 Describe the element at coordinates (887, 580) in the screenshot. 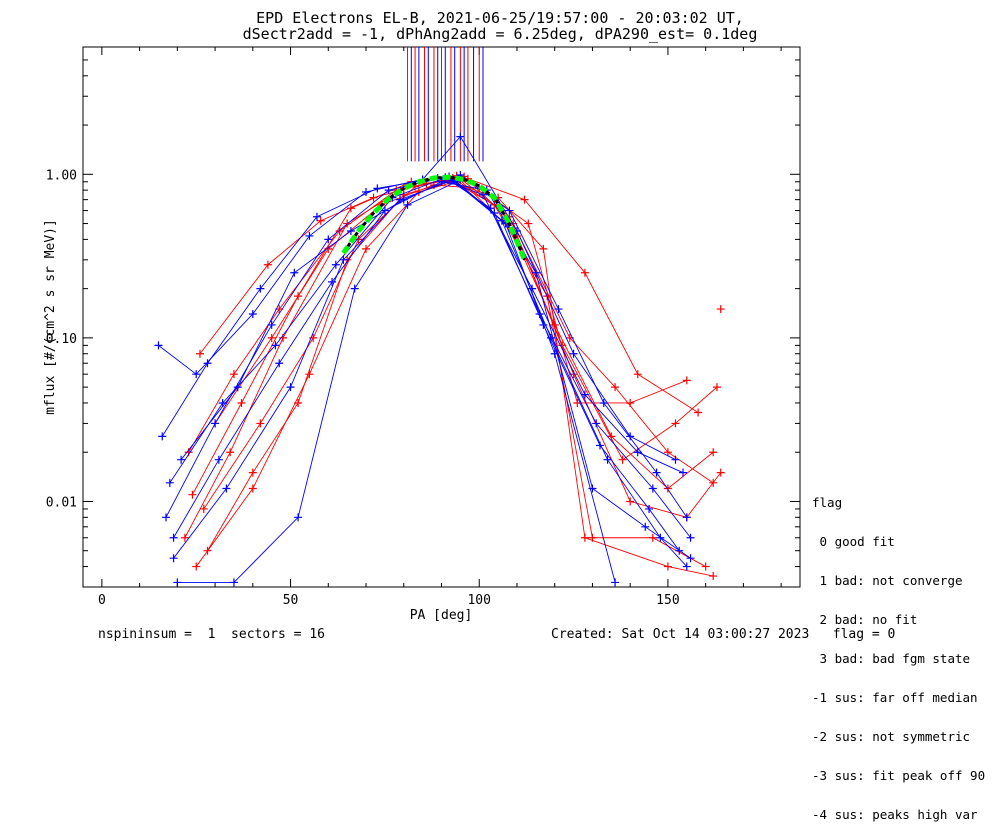

I see `legend-item: 1 bad: not converge` at that location.